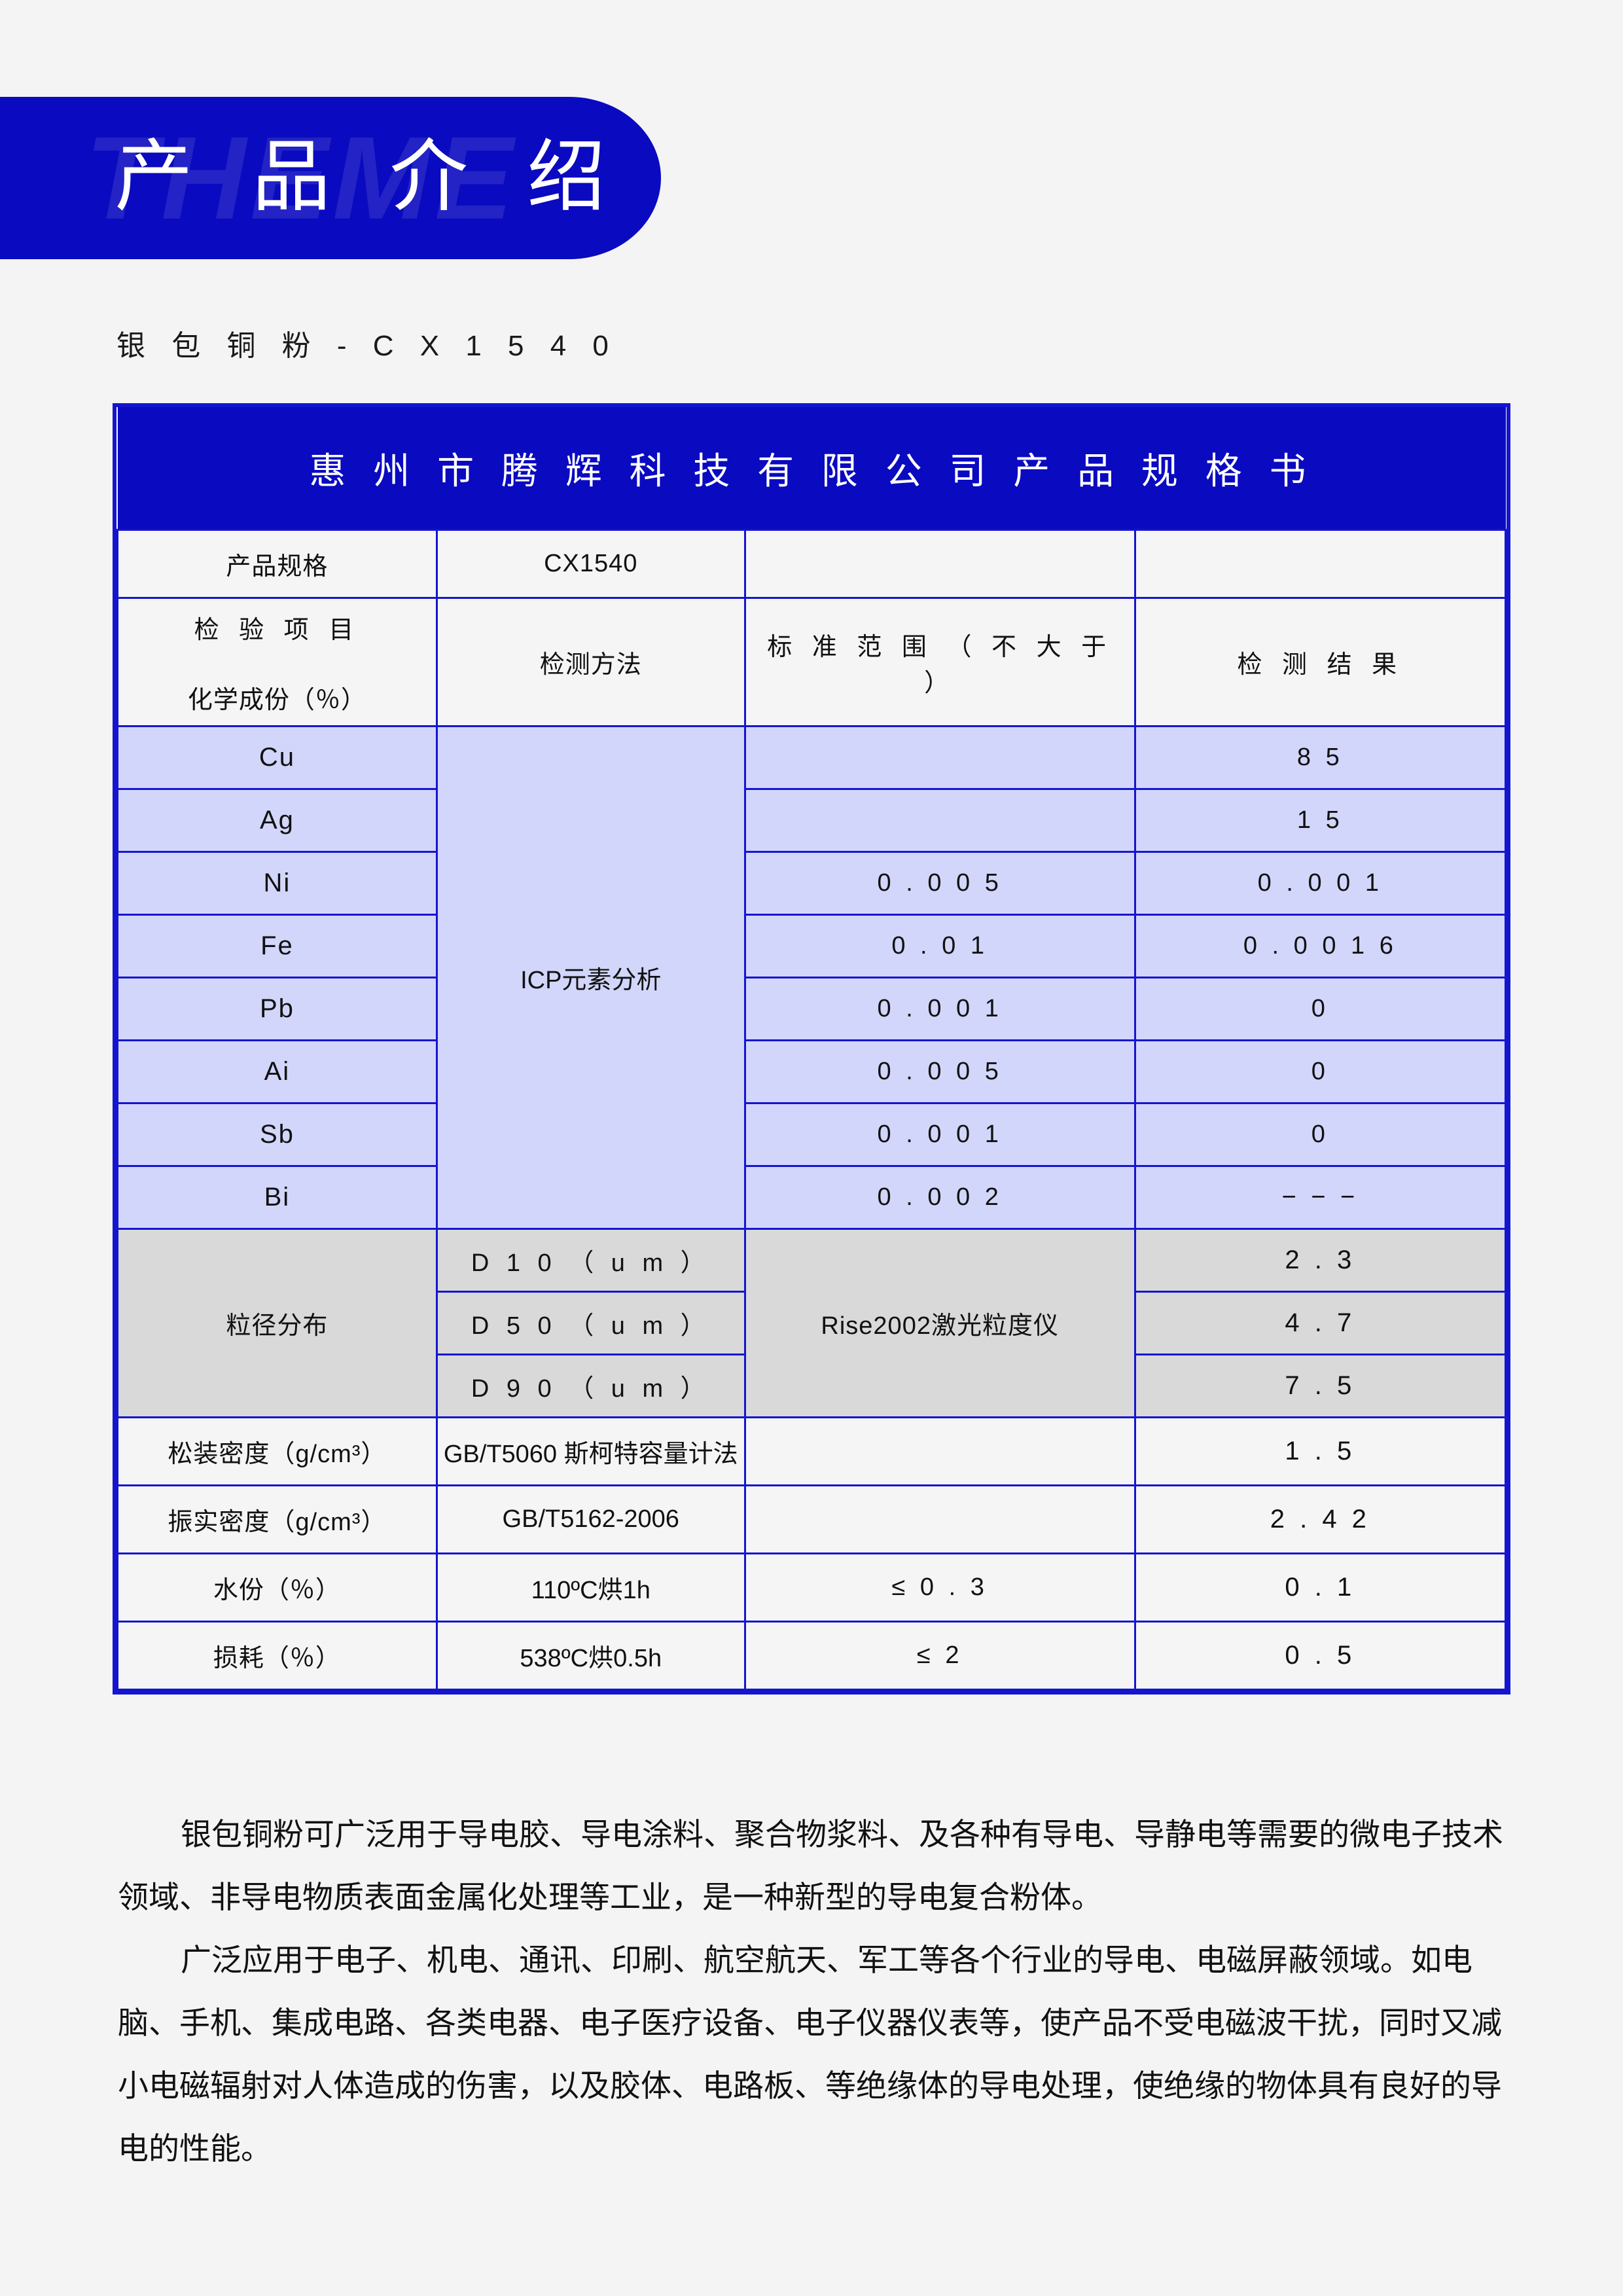 Image resolution: width=1623 pixels, height=2296 pixels. What do you see at coordinates (277, 820) in the screenshot?
I see `cell-element: Ag` at bounding box center [277, 820].